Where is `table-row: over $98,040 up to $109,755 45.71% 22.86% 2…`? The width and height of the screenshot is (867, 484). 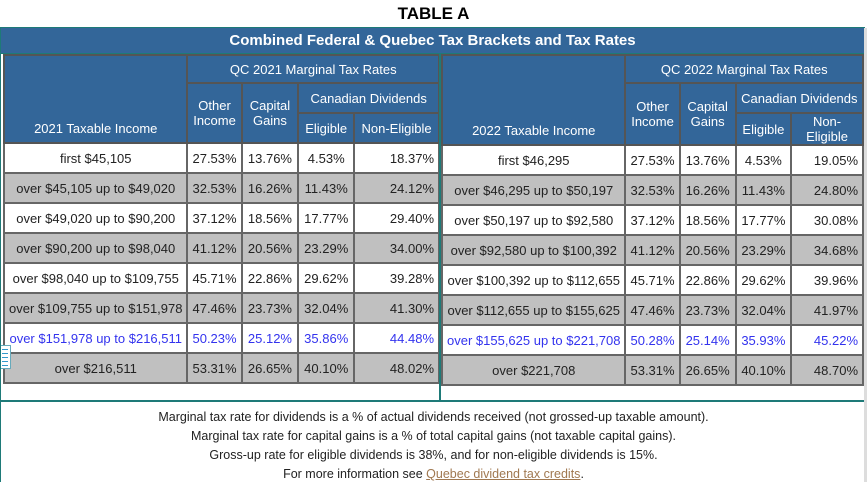
table-row: over $98,040 up to $109,755 45.71% 22.86% 2… is located at coordinates (221, 278).